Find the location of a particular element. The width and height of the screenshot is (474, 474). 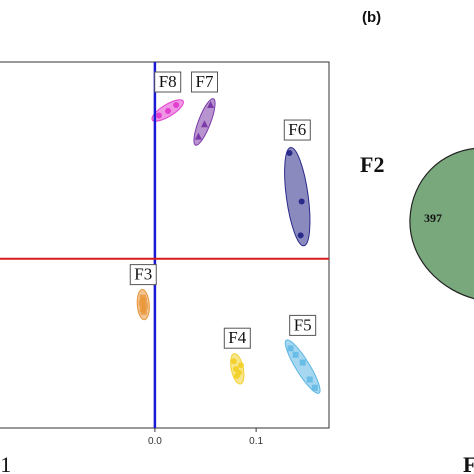

venn-set-label: F2 is located at coordinates (372, 164).